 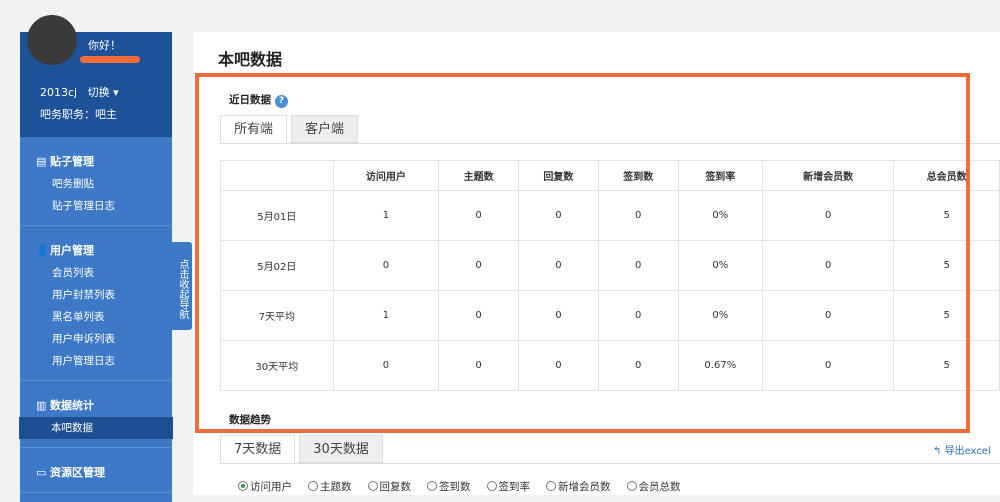 What do you see at coordinates (52, 40) in the screenshot?
I see `avatar` at bounding box center [52, 40].